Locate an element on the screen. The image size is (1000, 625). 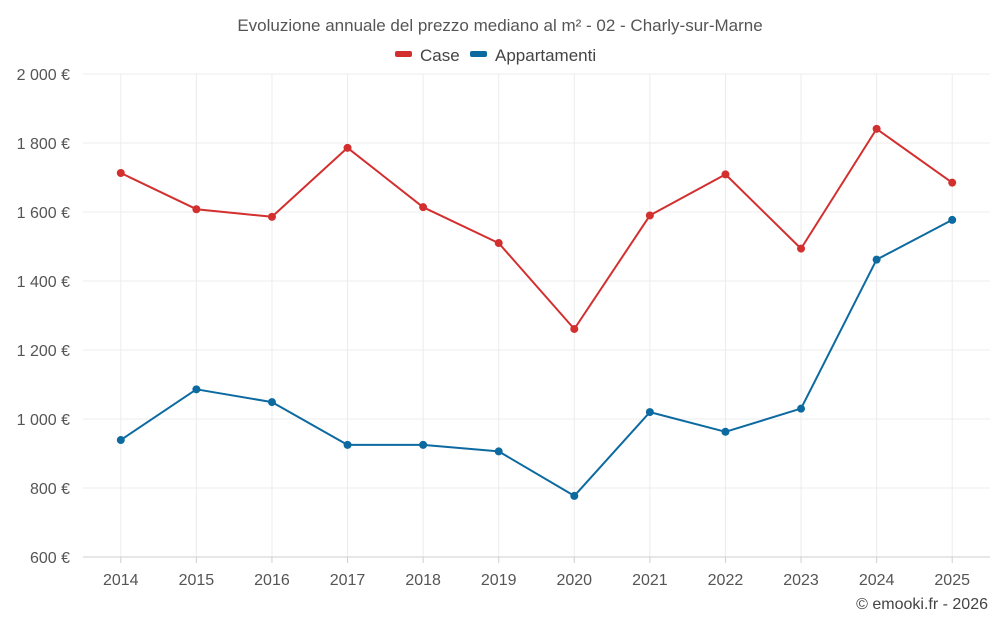
x-tick-label: 2016 is located at coordinates (272, 580).